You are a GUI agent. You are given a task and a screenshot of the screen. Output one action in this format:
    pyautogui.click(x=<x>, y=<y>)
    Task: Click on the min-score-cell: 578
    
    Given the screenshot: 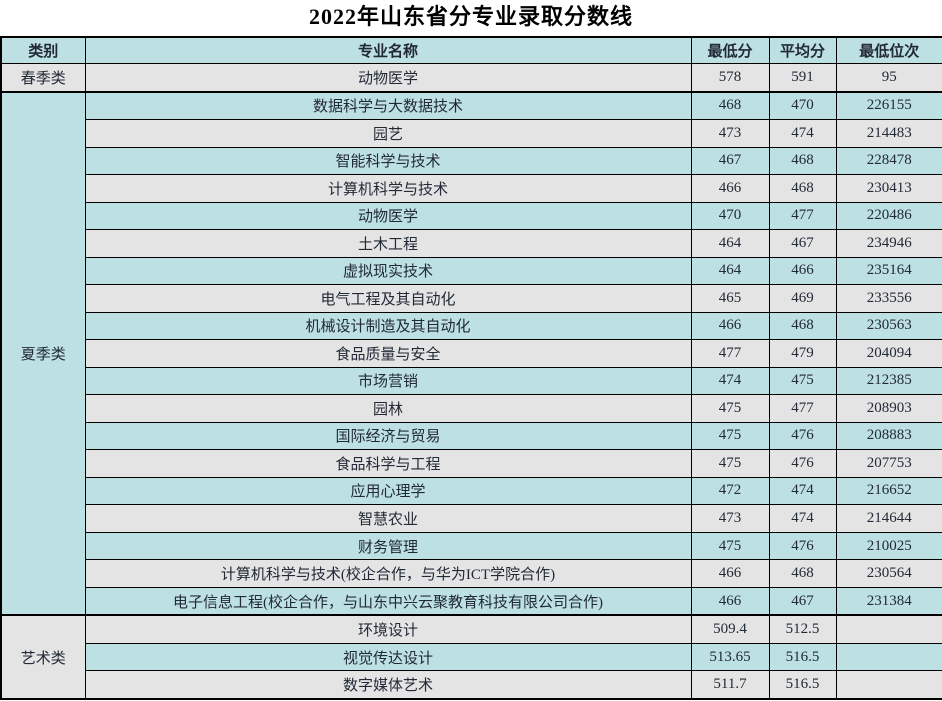 What is the action you would take?
    pyautogui.click(x=730, y=77)
    